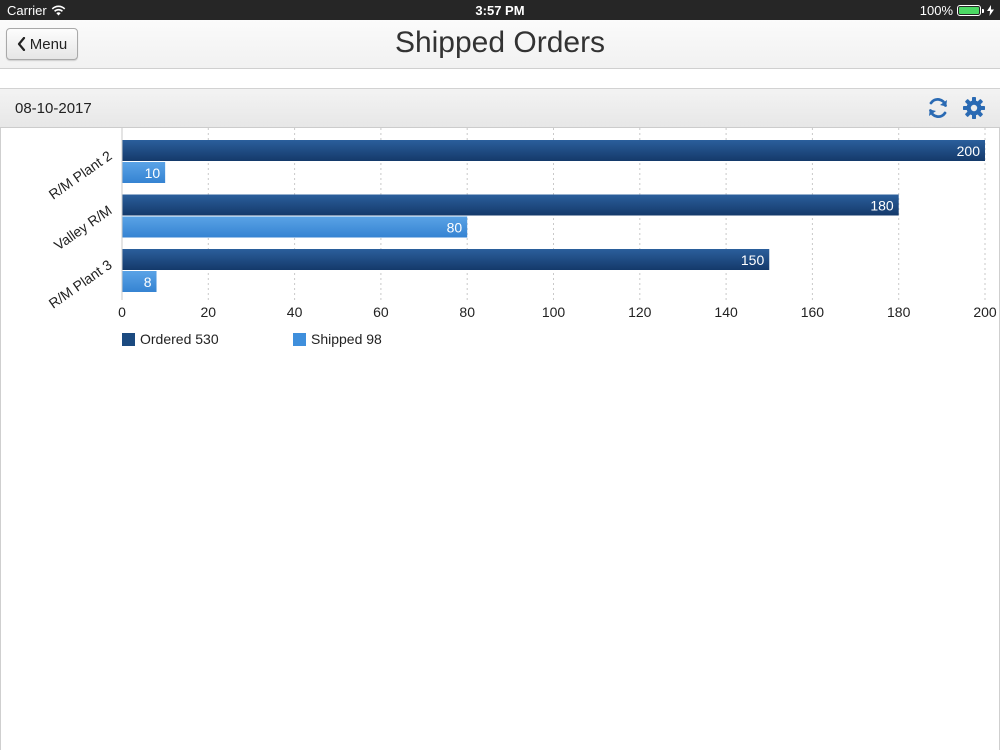 The height and width of the screenshot is (750, 1000). What do you see at coordinates (985, 312) in the screenshot?
I see `x-tick-label: 200` at bounding box center [985, 312].